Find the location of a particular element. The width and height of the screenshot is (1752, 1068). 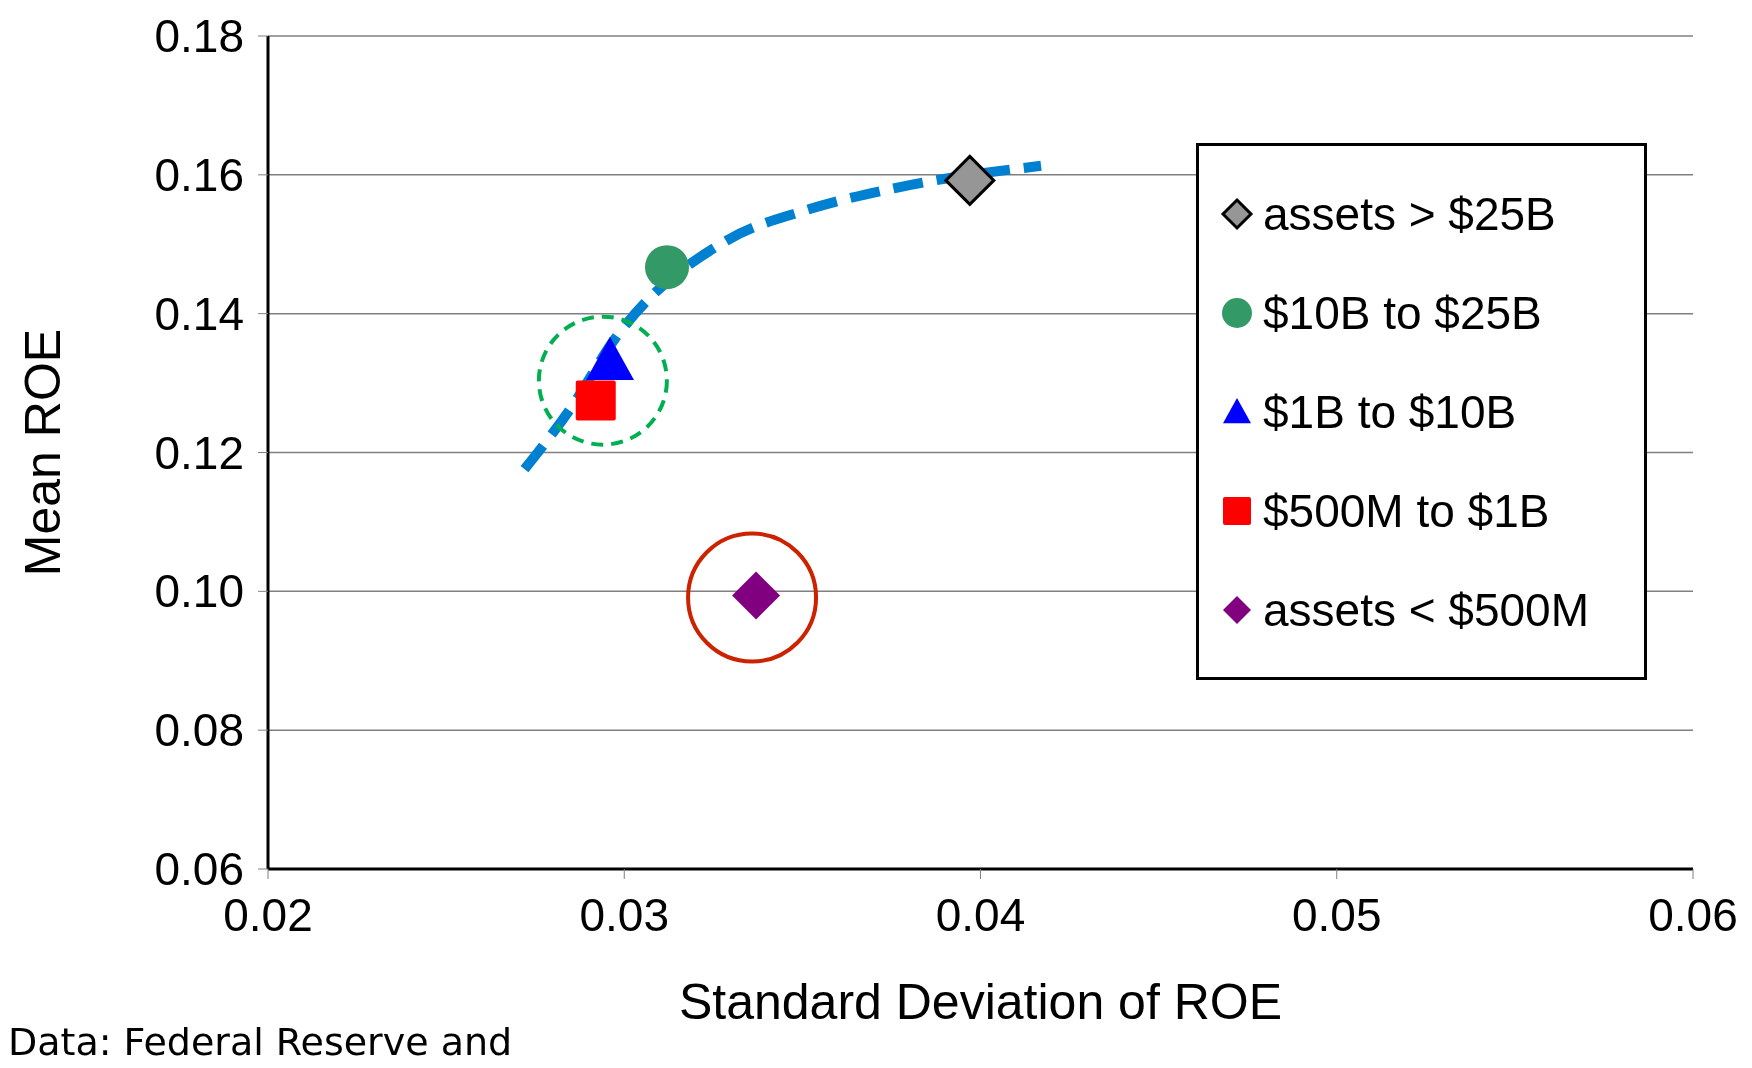

x-tick-label: 0.04 is located at coordinates (980, 915).